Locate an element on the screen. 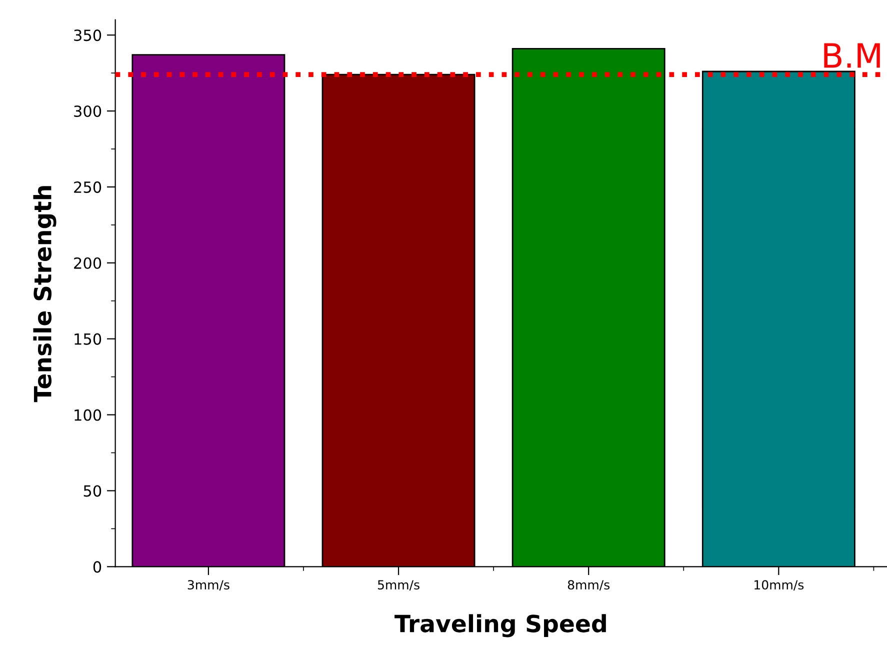  y-tick-label: 200 is located at coordinates (88, 263).